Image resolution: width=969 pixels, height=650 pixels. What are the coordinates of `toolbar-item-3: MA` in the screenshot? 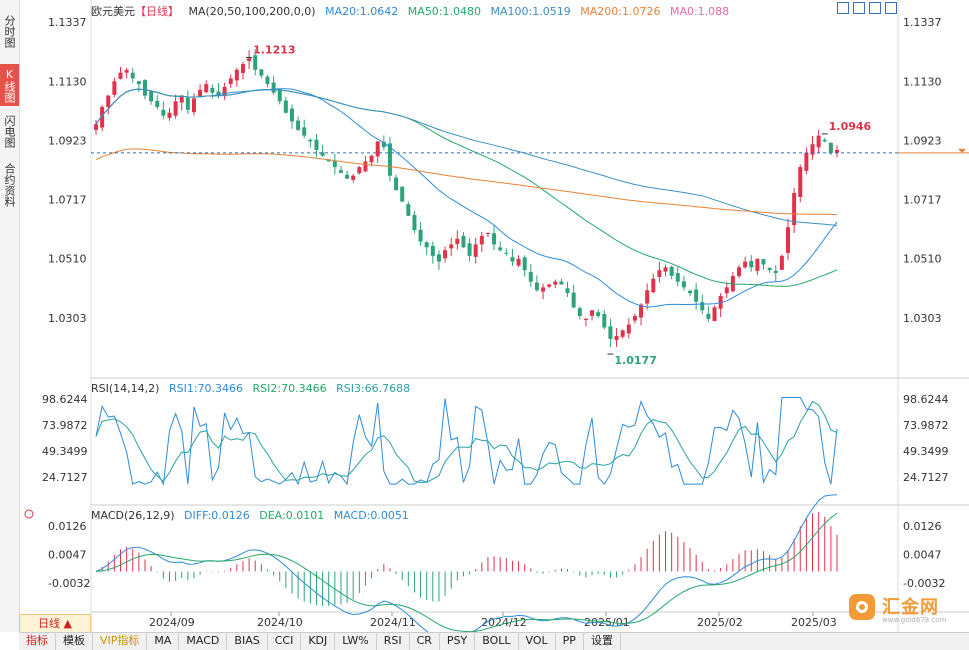 It's located at (163, 641).